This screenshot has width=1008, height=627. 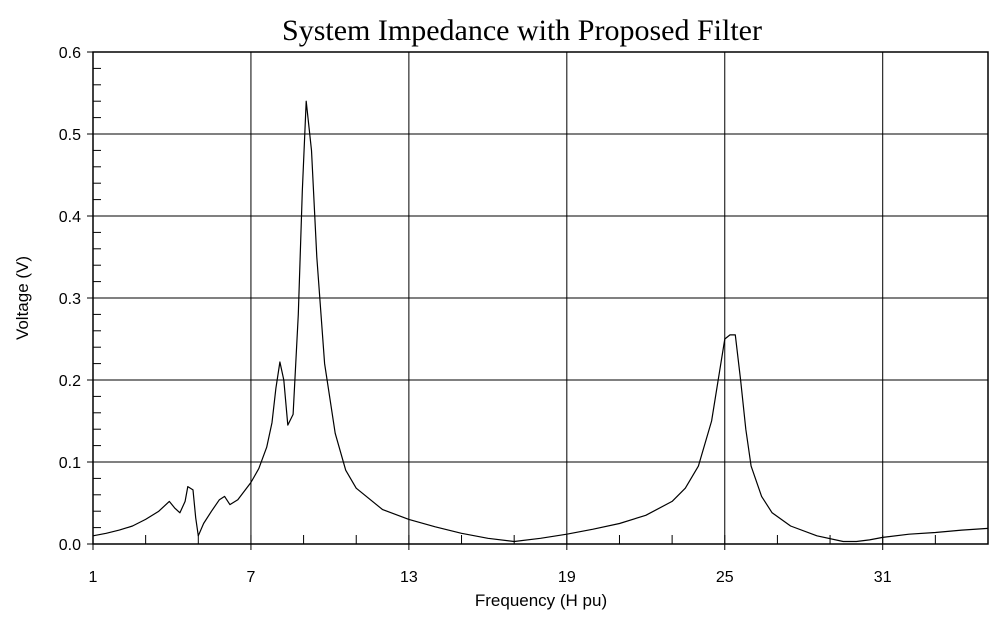 I want to click on chart-title: System Impedance with Proposed Filter, so click(x=522, y=30).